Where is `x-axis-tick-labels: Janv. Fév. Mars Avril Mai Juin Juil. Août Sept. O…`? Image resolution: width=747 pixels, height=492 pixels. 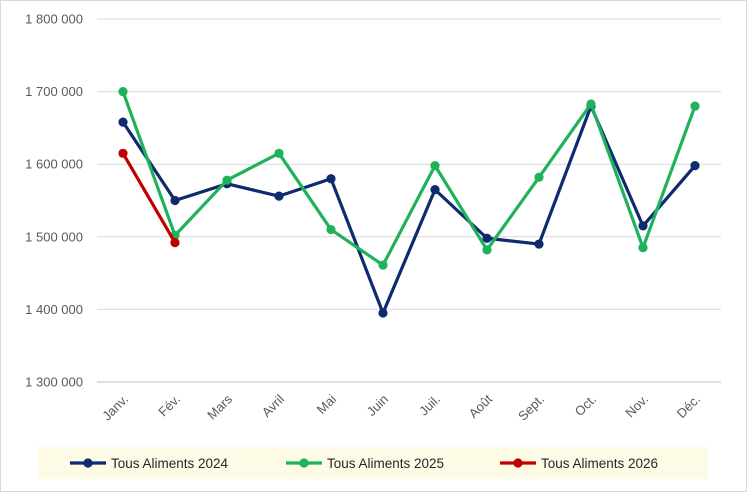 x-axis-tick-labels: Janv. Fév. Mars Avril Mai Juin Juil. Août Sept. O… is located at coordinates (401, 407).